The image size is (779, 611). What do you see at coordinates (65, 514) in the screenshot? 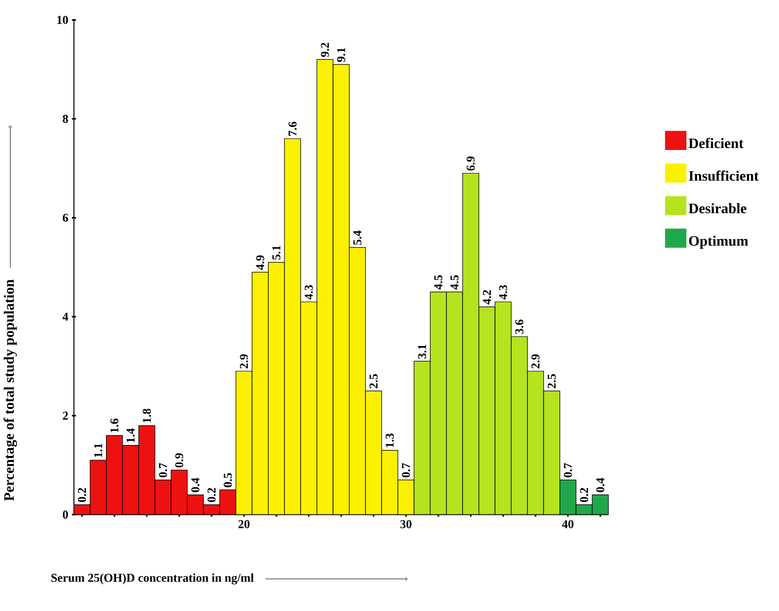
I see `y-tick-label: 0` at bounding box center [65, 514].